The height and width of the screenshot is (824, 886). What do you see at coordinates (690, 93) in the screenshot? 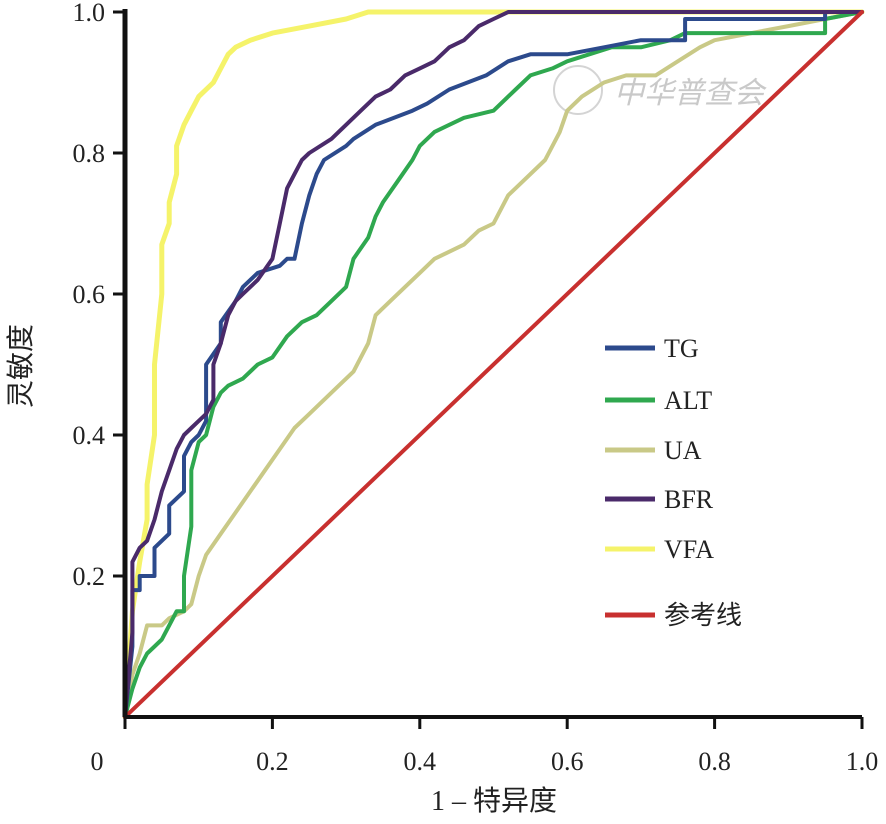
I see `watermark-text: 中华普查会` at bounding box center [690, 93].